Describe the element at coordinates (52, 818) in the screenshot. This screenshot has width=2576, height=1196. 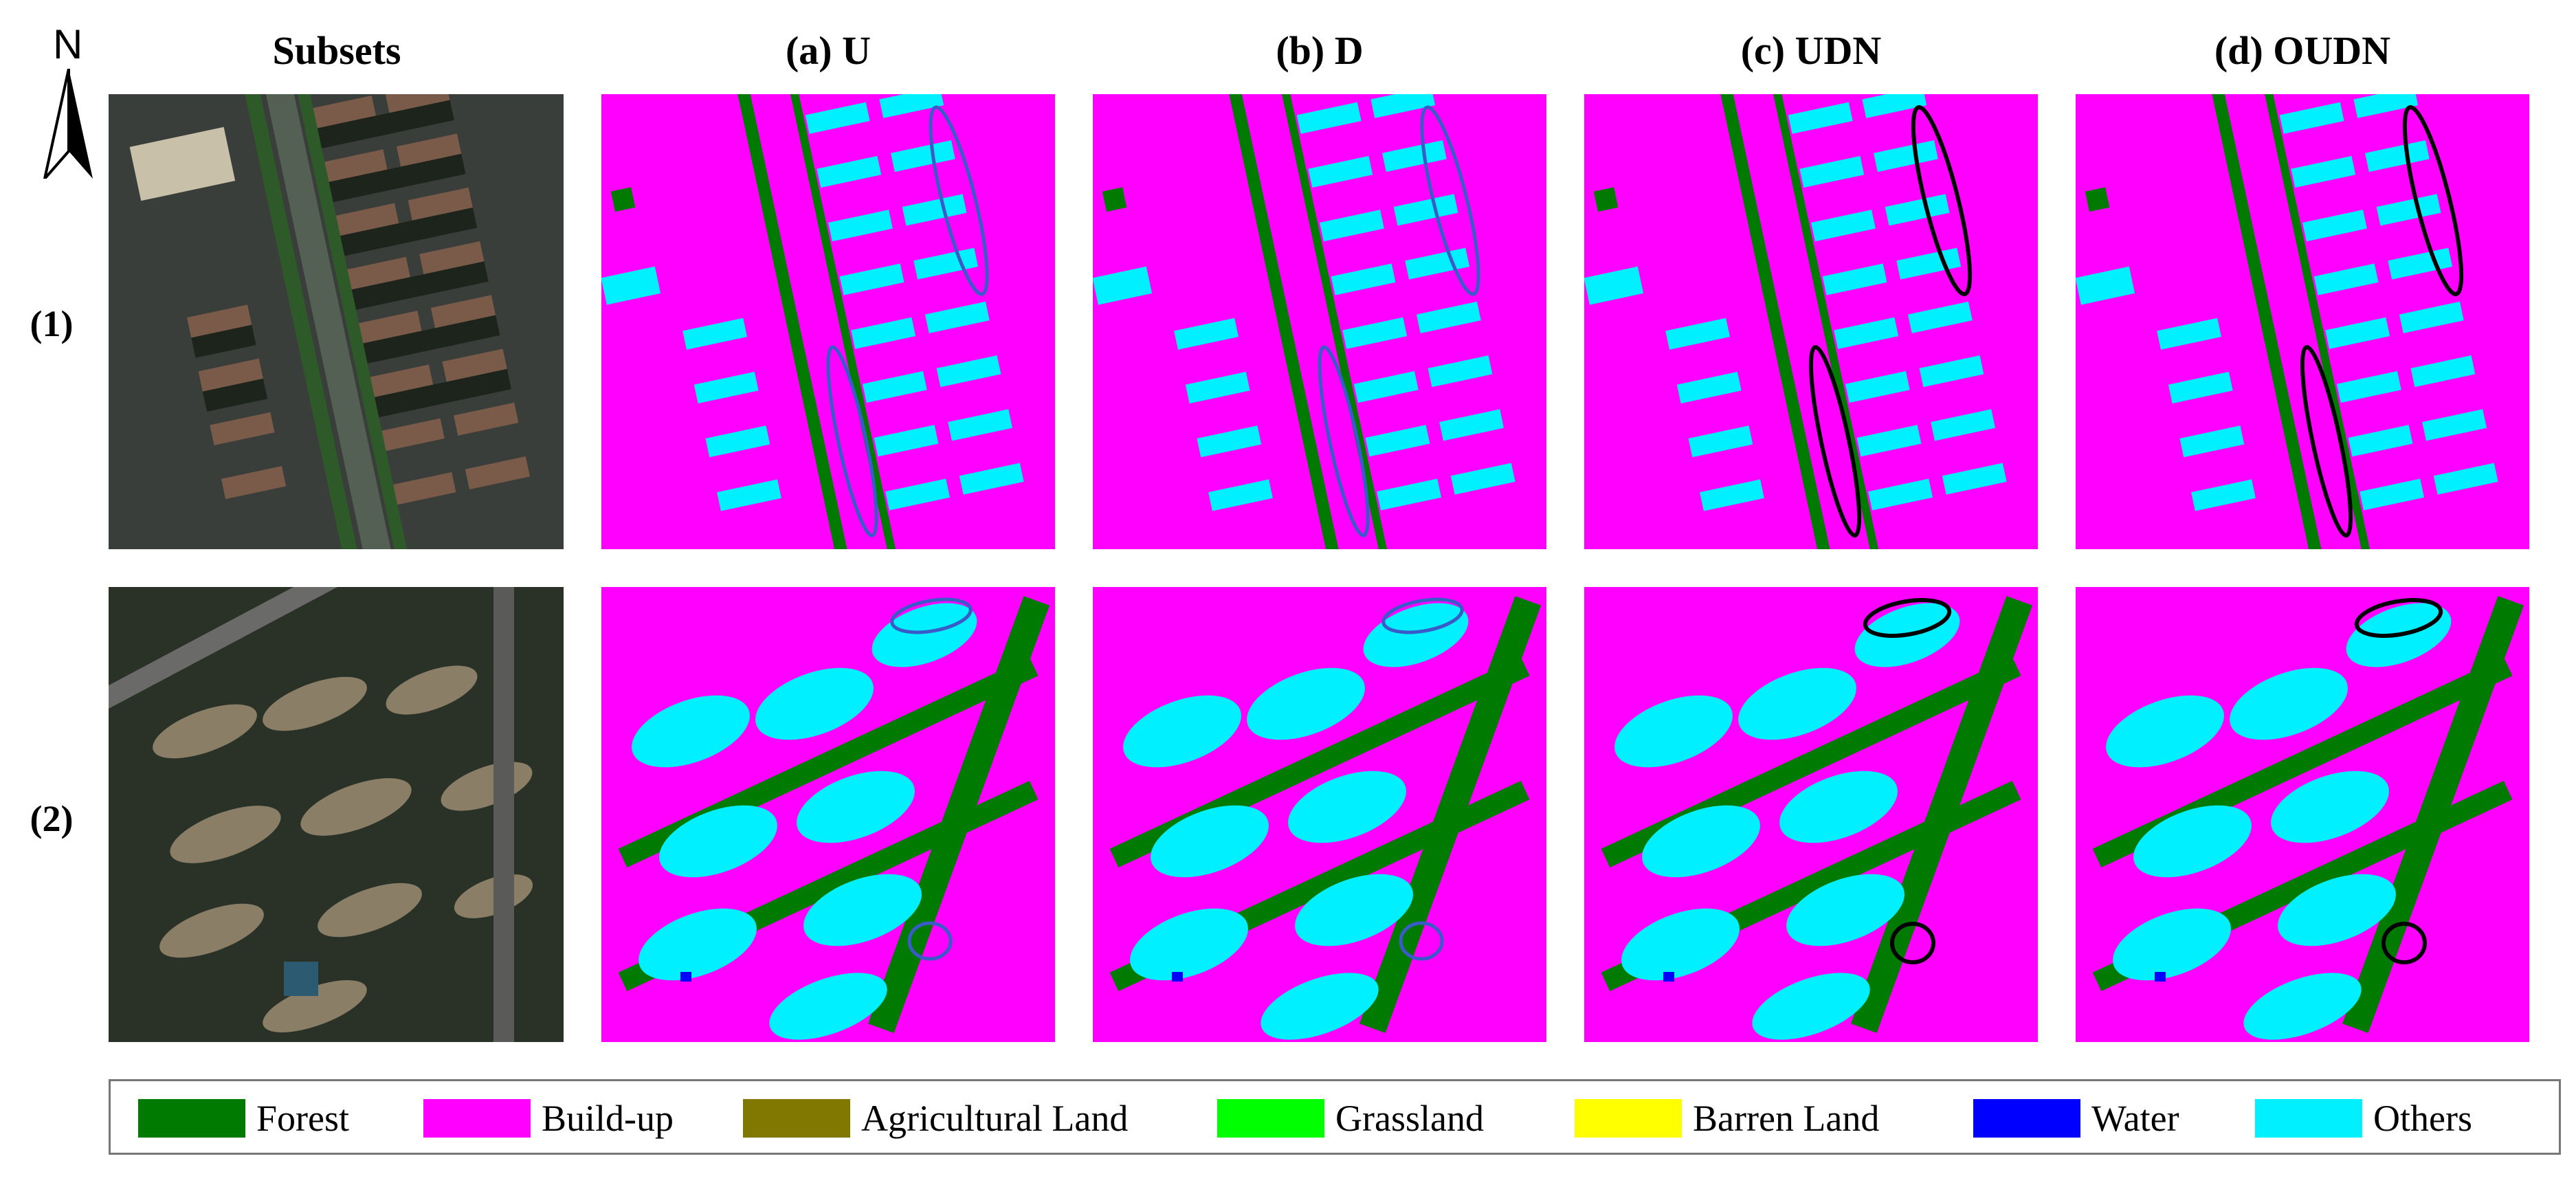
I see `row-label-2: (2)` at that location.